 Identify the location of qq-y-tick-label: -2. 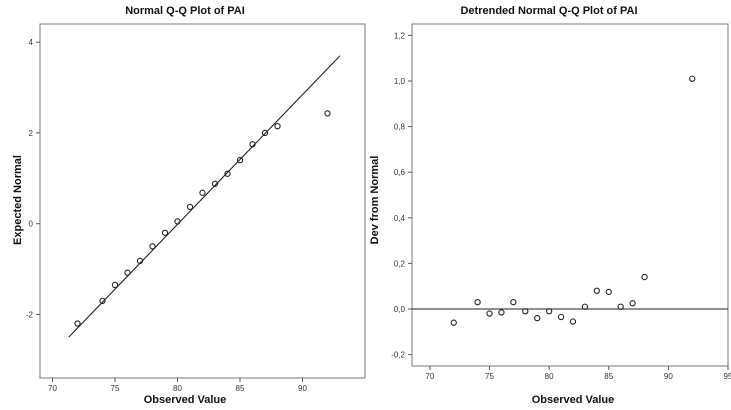
(30, 314).